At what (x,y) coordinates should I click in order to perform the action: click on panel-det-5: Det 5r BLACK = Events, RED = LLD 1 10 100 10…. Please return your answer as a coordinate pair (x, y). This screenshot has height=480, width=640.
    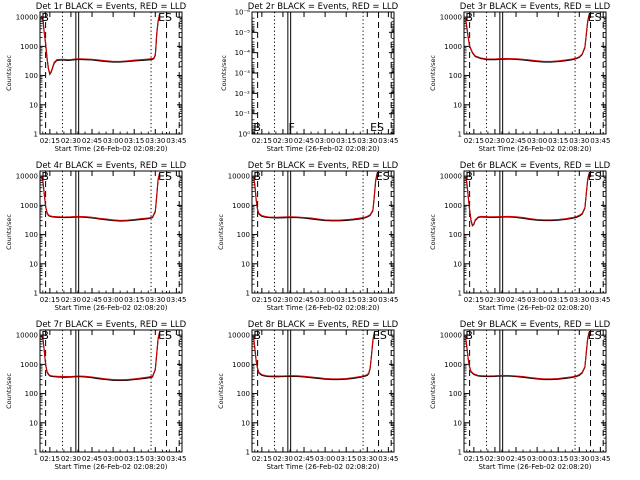
    Looking at the image, I should click on (308, 236).